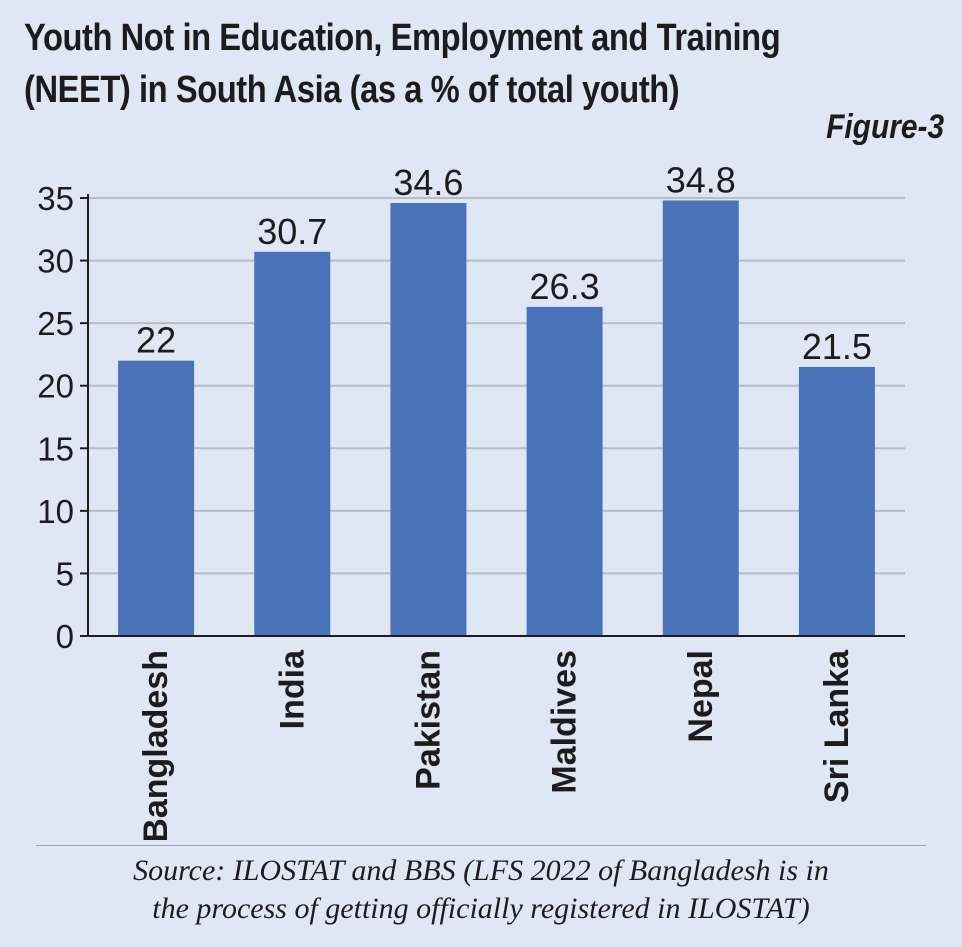 The image size is (962, 947). I want to click on category-label: Sri Lanka, so click(837, 726).